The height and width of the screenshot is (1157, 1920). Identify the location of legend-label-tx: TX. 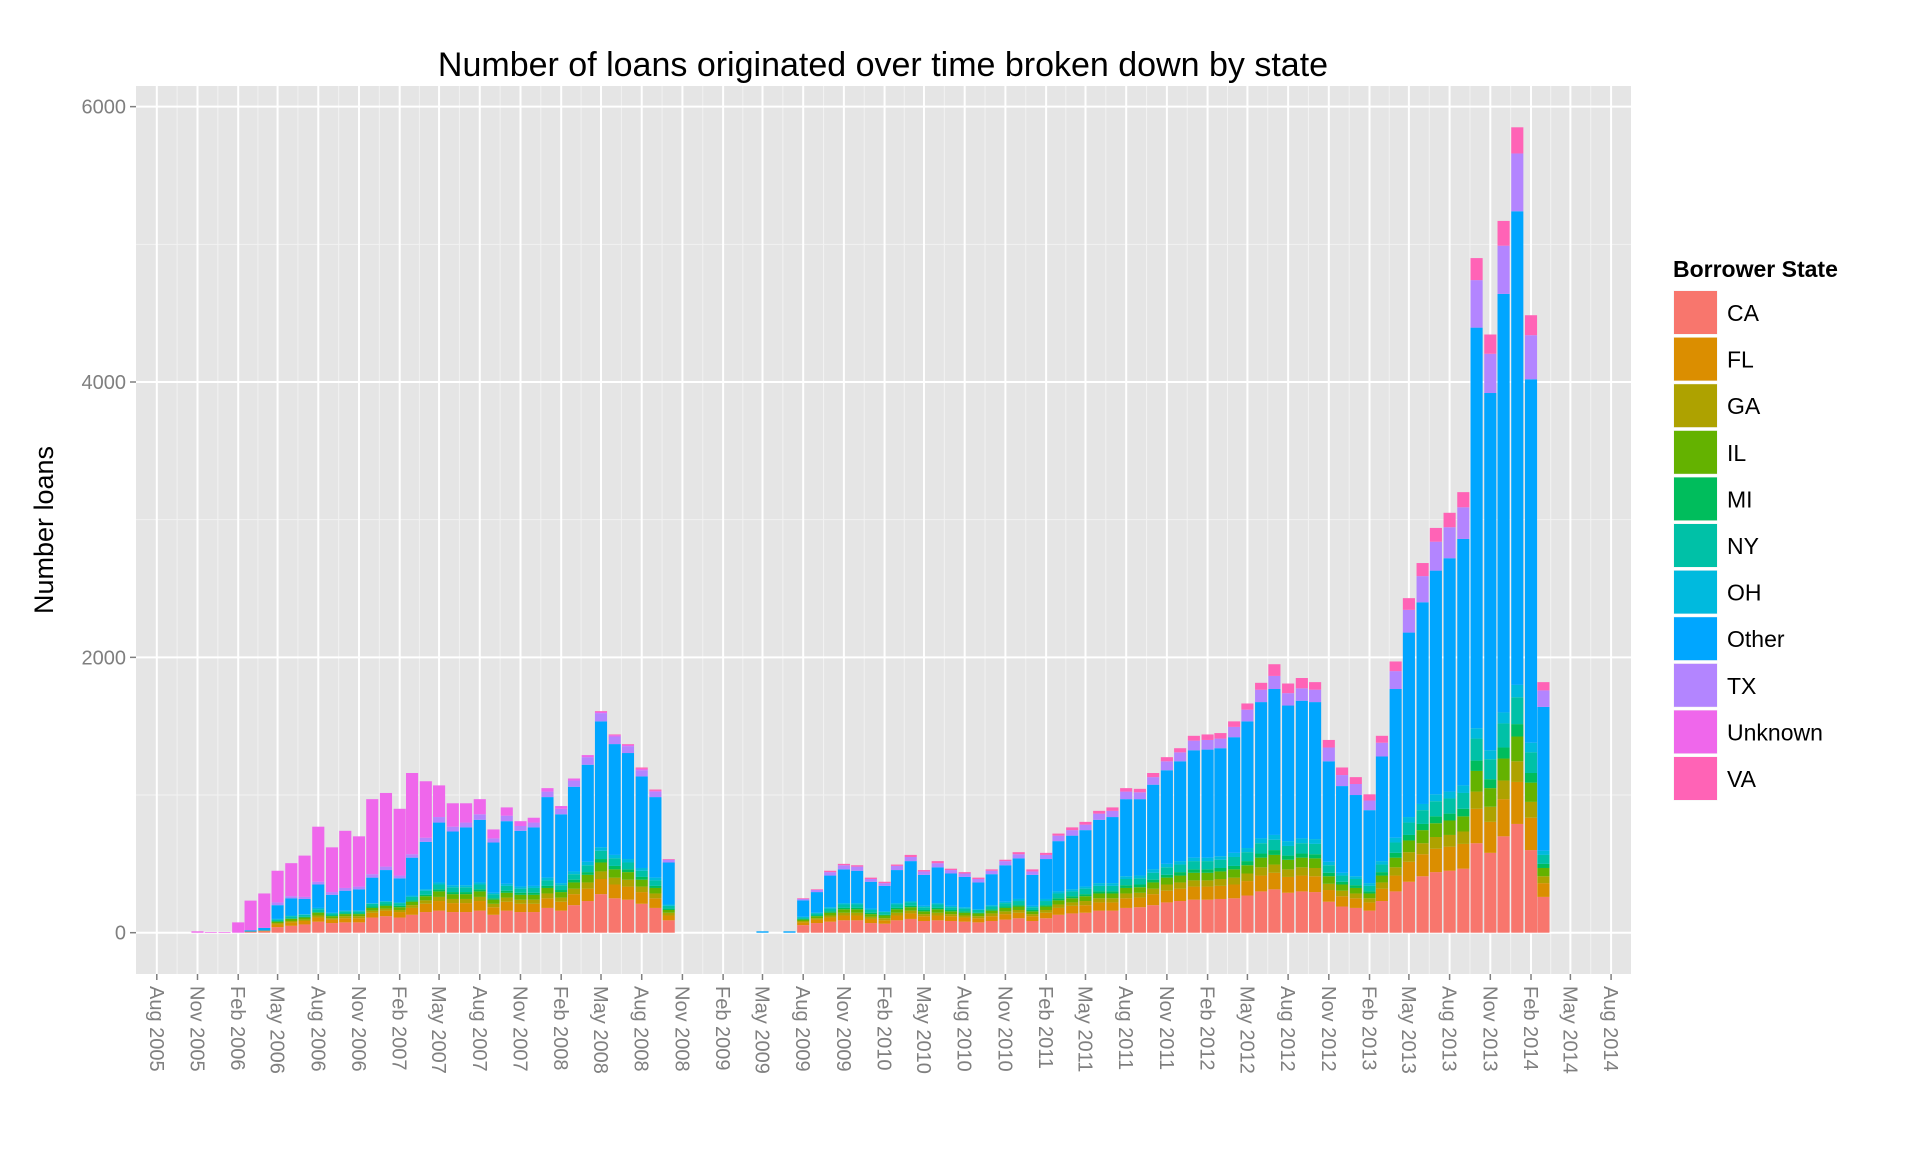
(1741, 686).